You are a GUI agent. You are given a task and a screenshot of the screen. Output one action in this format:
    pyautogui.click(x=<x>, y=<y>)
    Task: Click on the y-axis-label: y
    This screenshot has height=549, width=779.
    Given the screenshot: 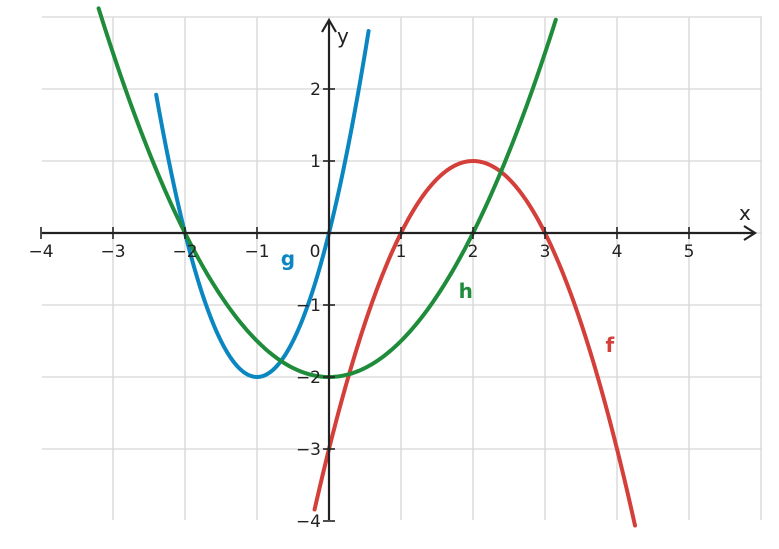 What is the action you would take?
    pyautogui.click(x=343, y=36)
    